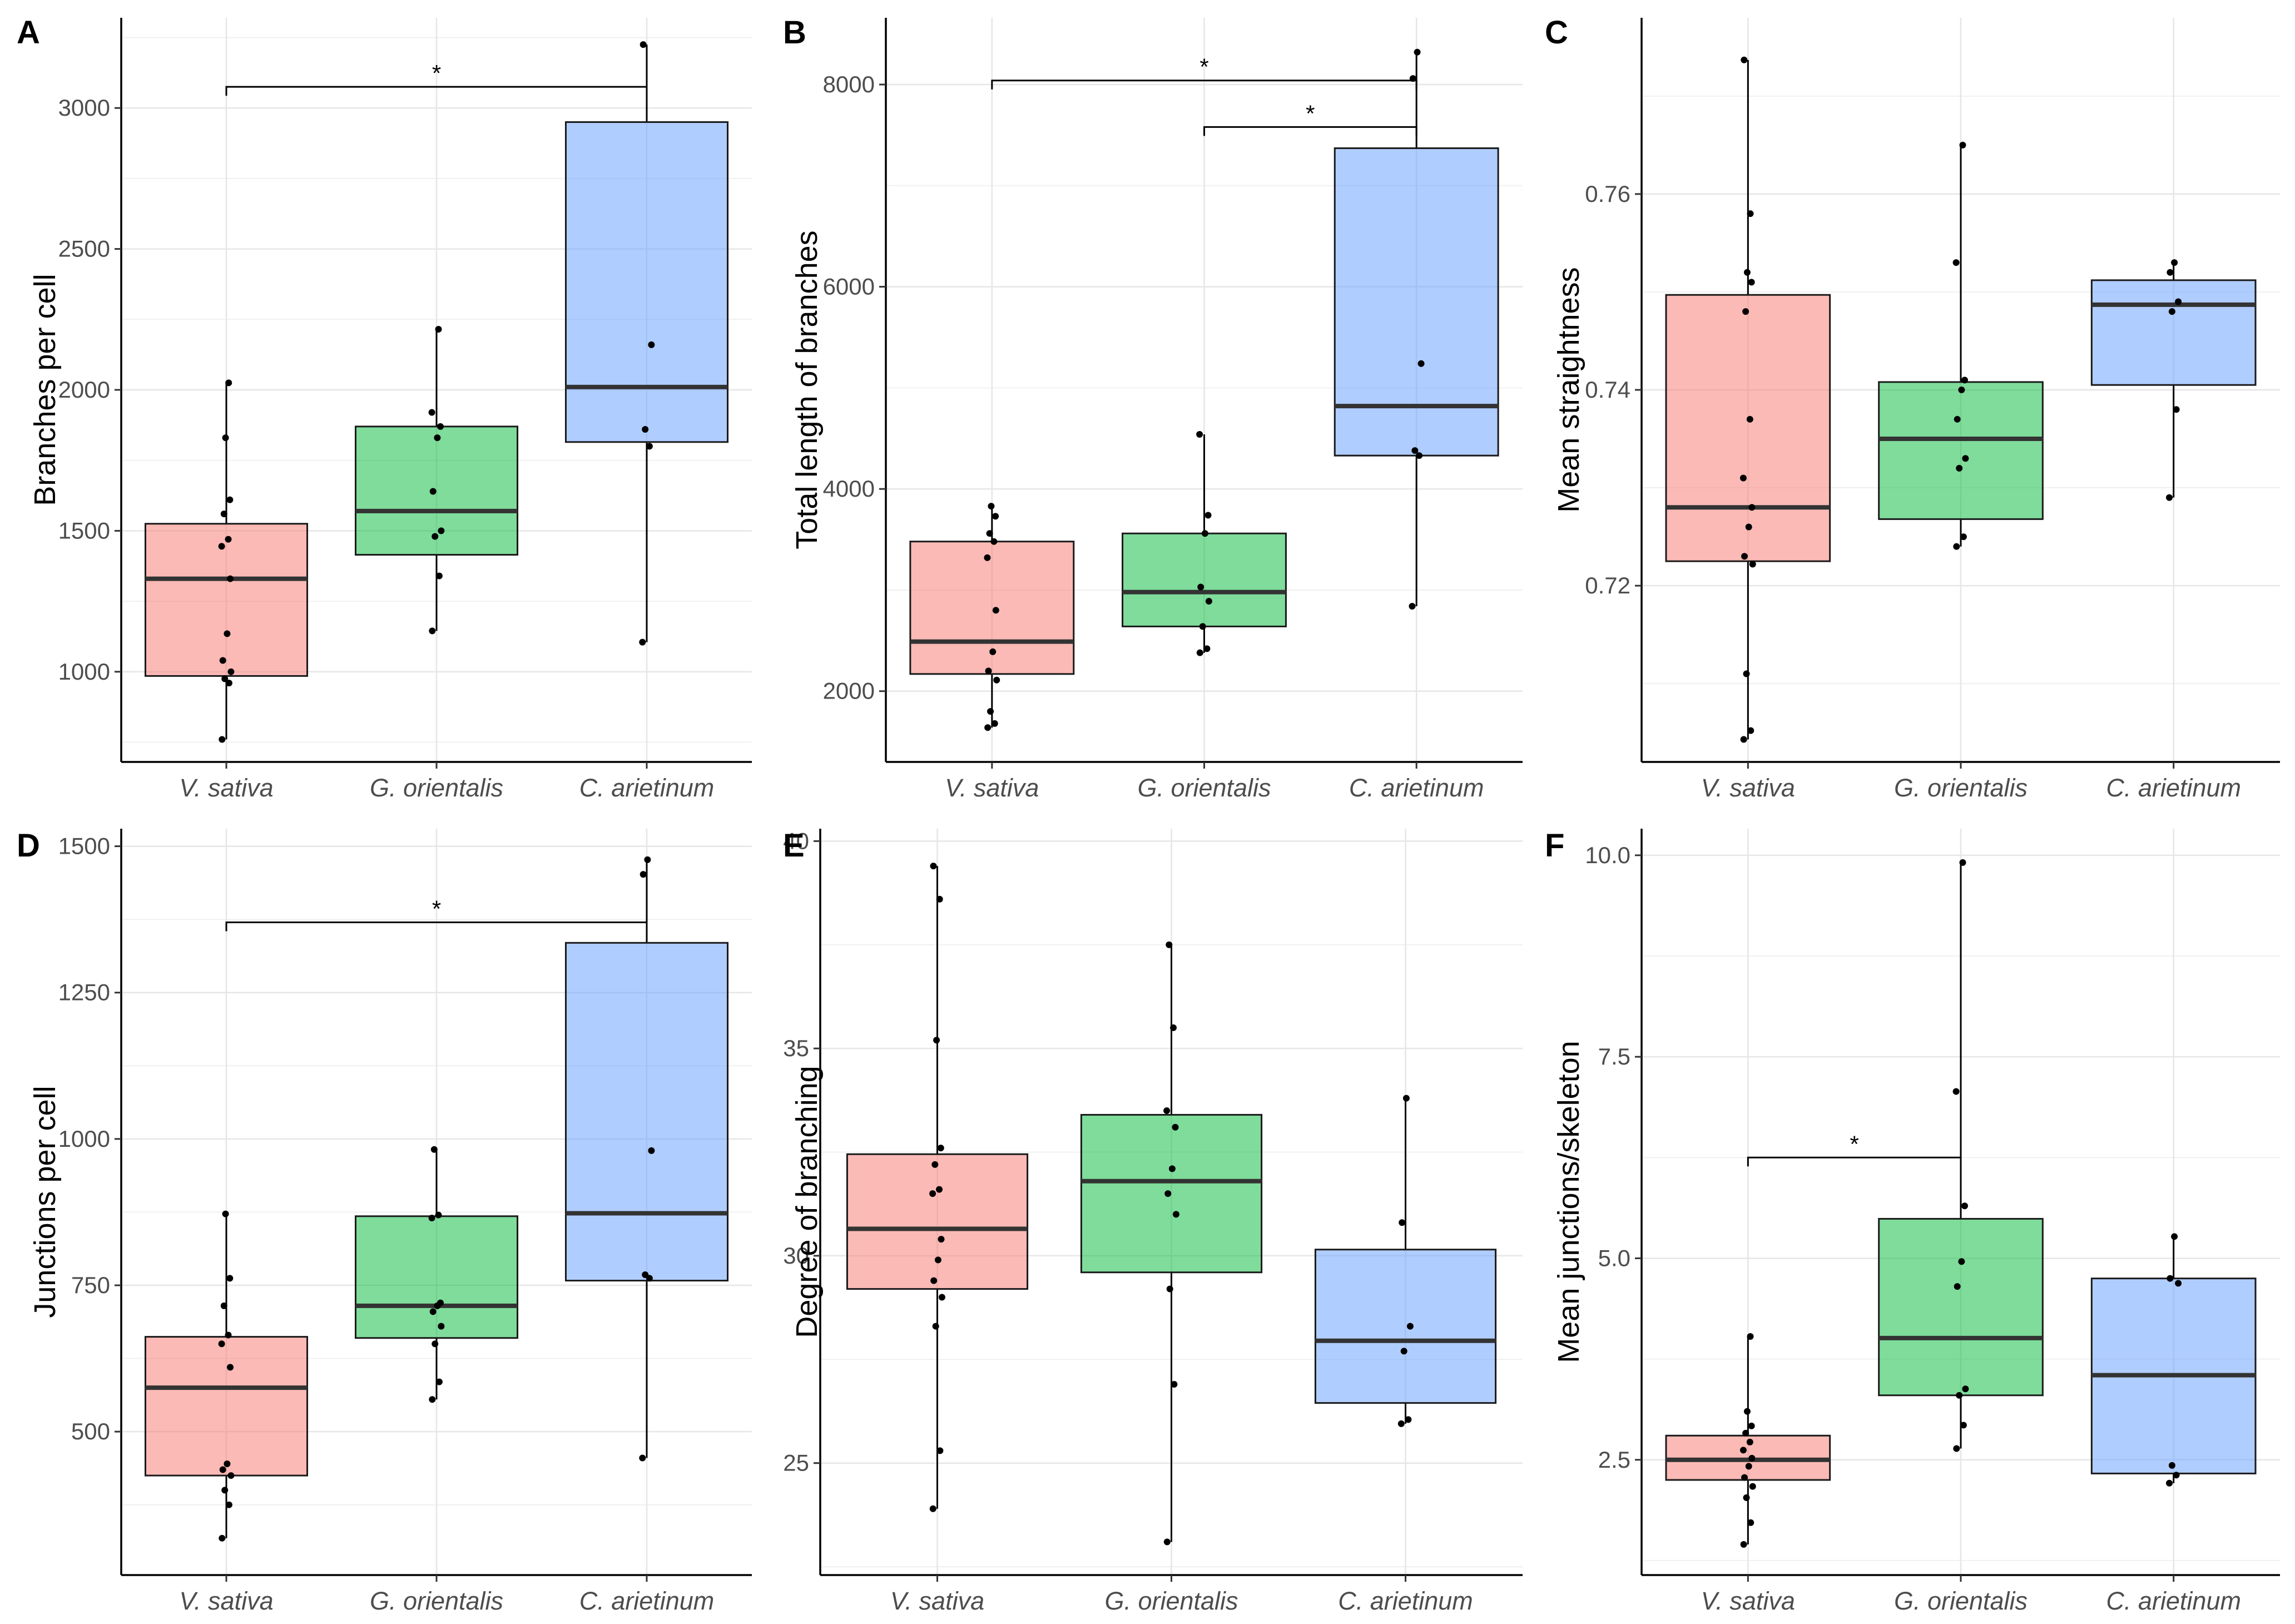 The image size is (2295, 1624). I want to click on y-tick-label: 3000, so click(84, 108).